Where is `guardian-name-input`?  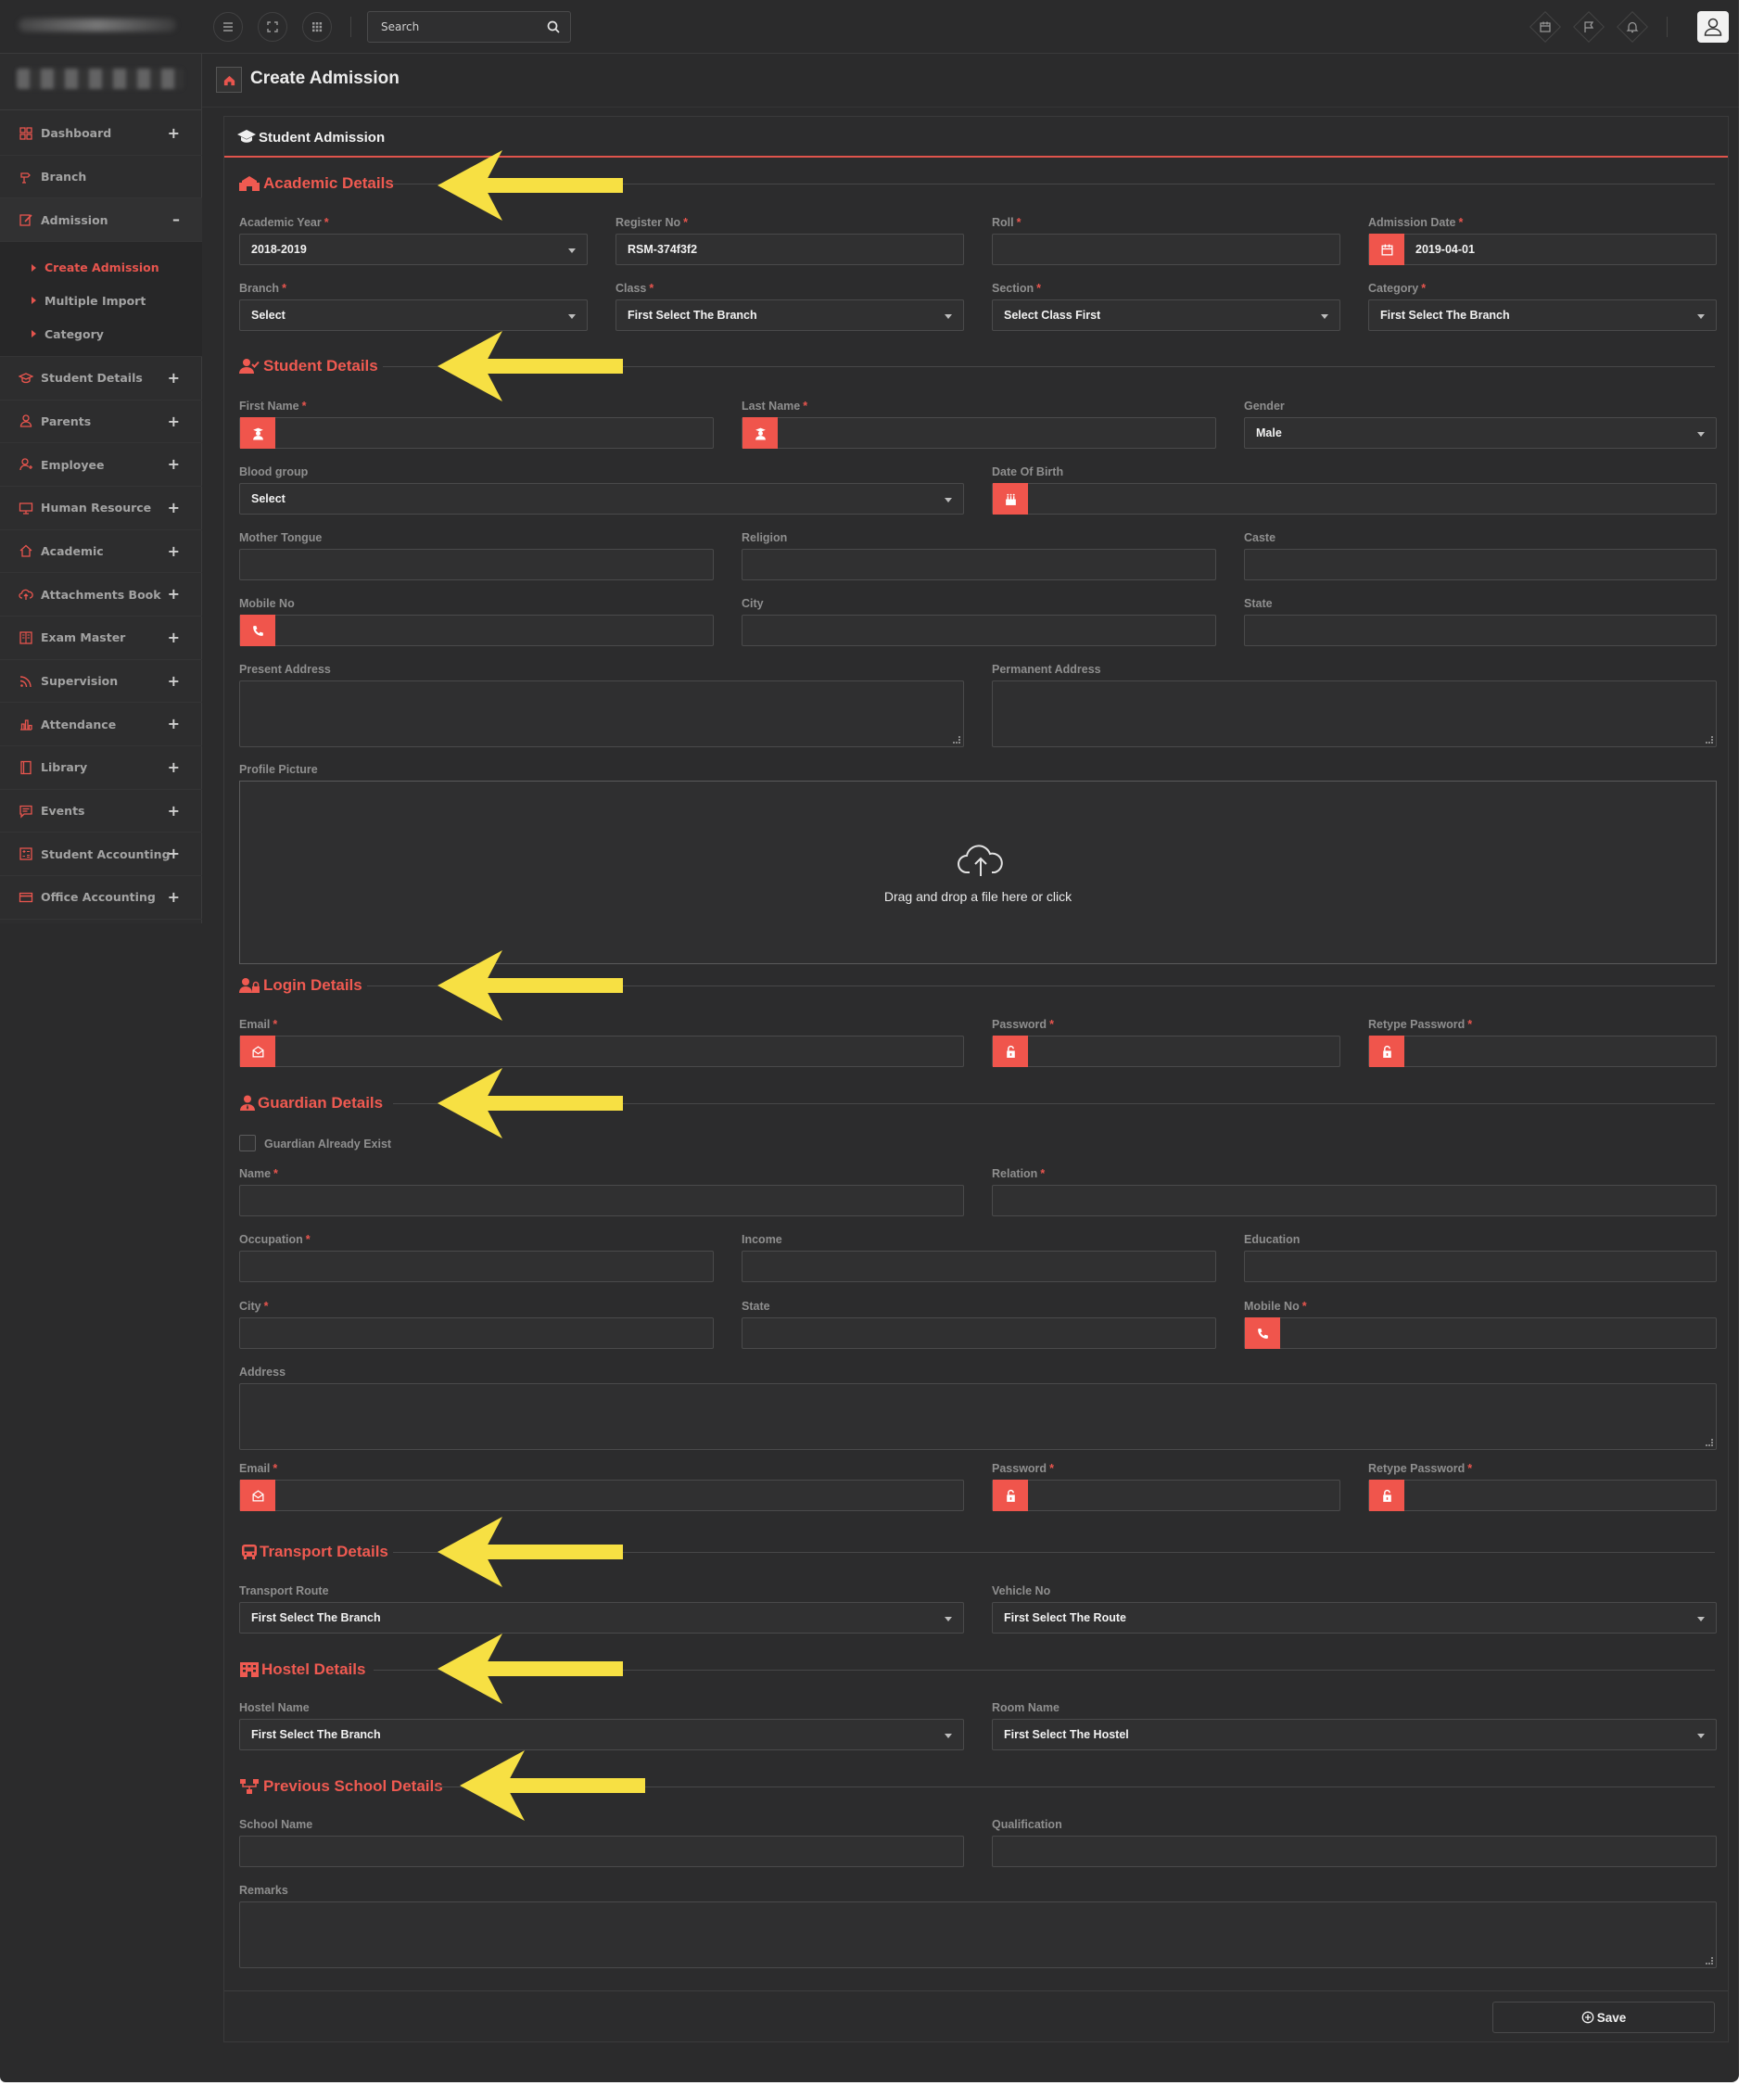 guardian-name-input is located at coordinates (601, 1200).